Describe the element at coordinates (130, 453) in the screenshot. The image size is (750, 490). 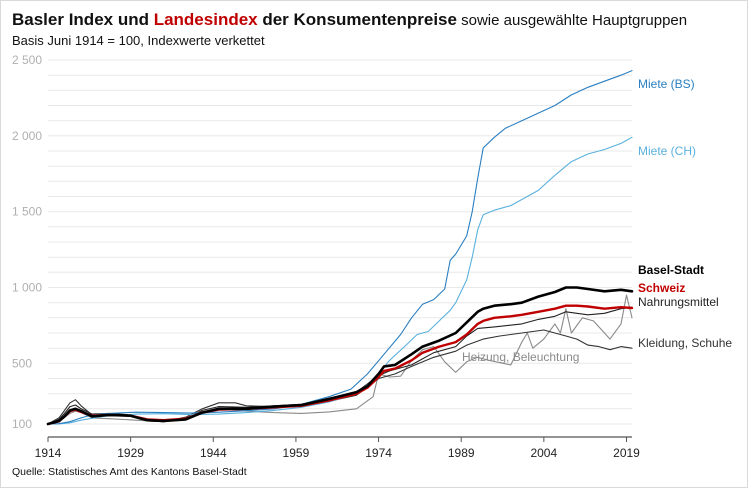
I see `x-tick-label: 1929` at that location.